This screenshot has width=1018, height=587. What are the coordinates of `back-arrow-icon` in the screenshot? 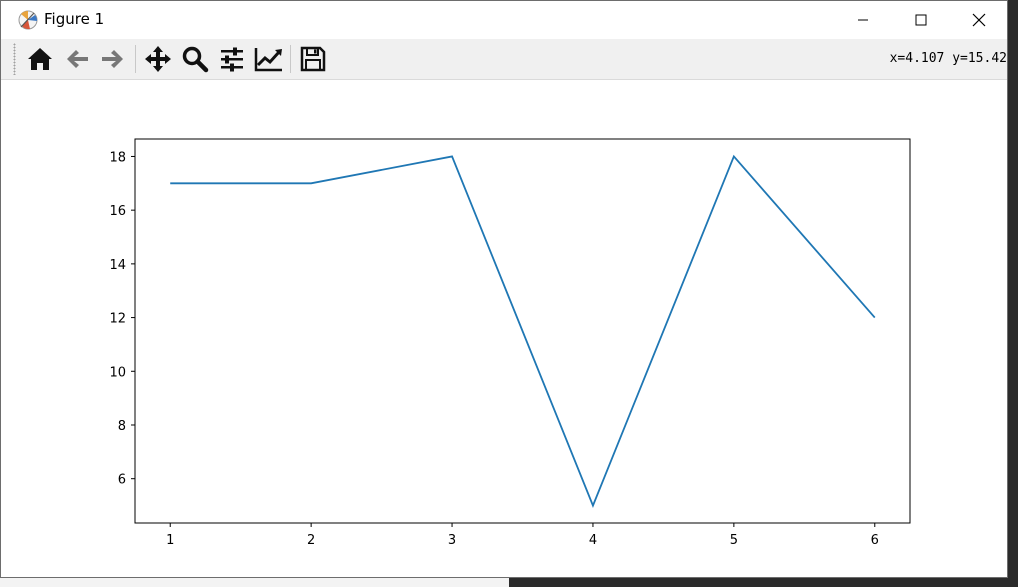 It's located at (77, 59).